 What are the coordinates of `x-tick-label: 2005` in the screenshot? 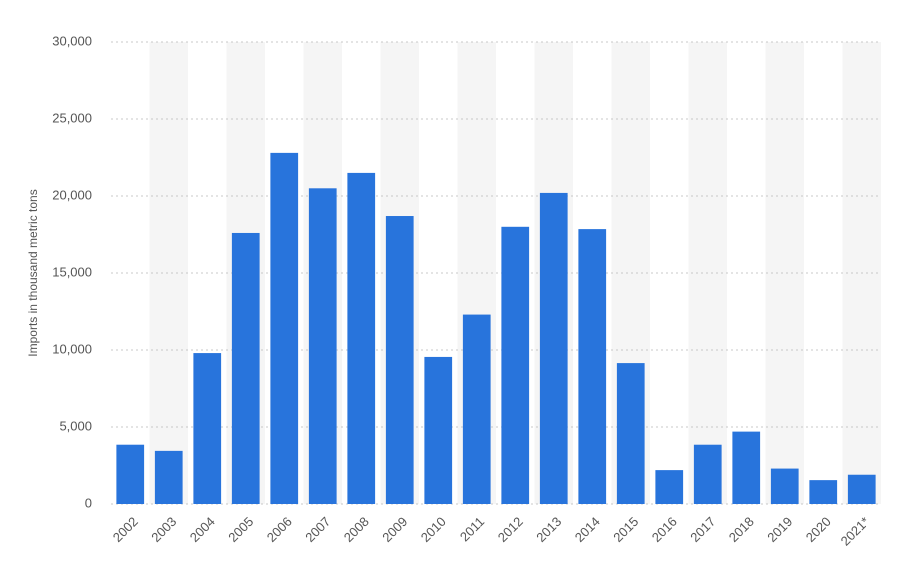 It's located at (240, 529).